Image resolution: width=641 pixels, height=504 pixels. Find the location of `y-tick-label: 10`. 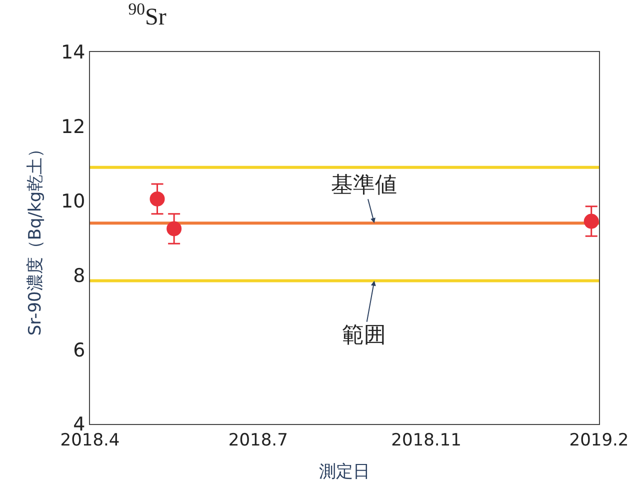

y-tick-label: 10 is located at coordinates (73, 201).